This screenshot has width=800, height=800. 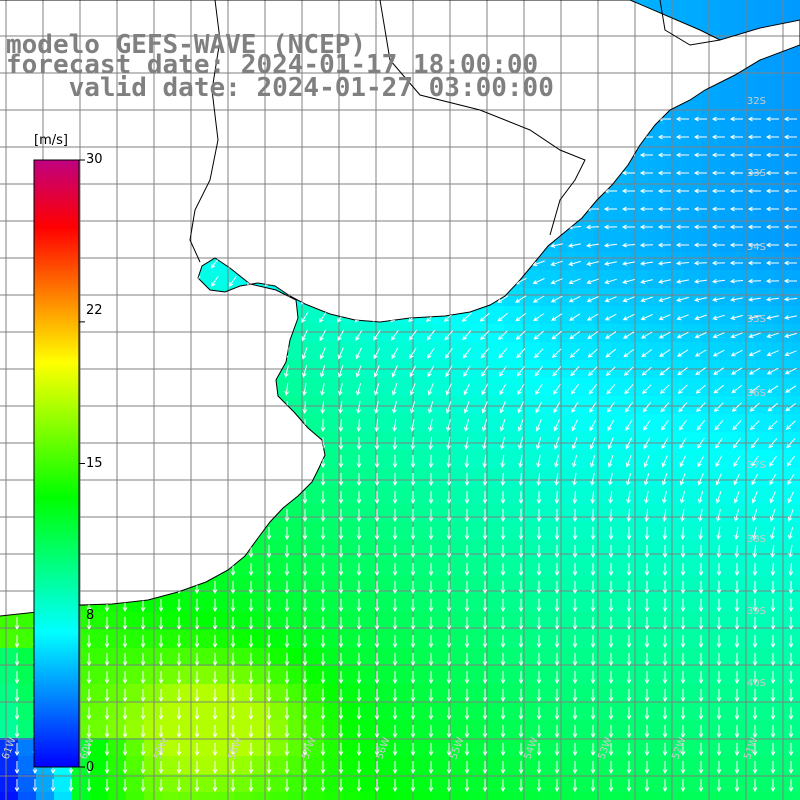 I want to click on colorbar-tick-0: 0, so click(x=90, y=767).